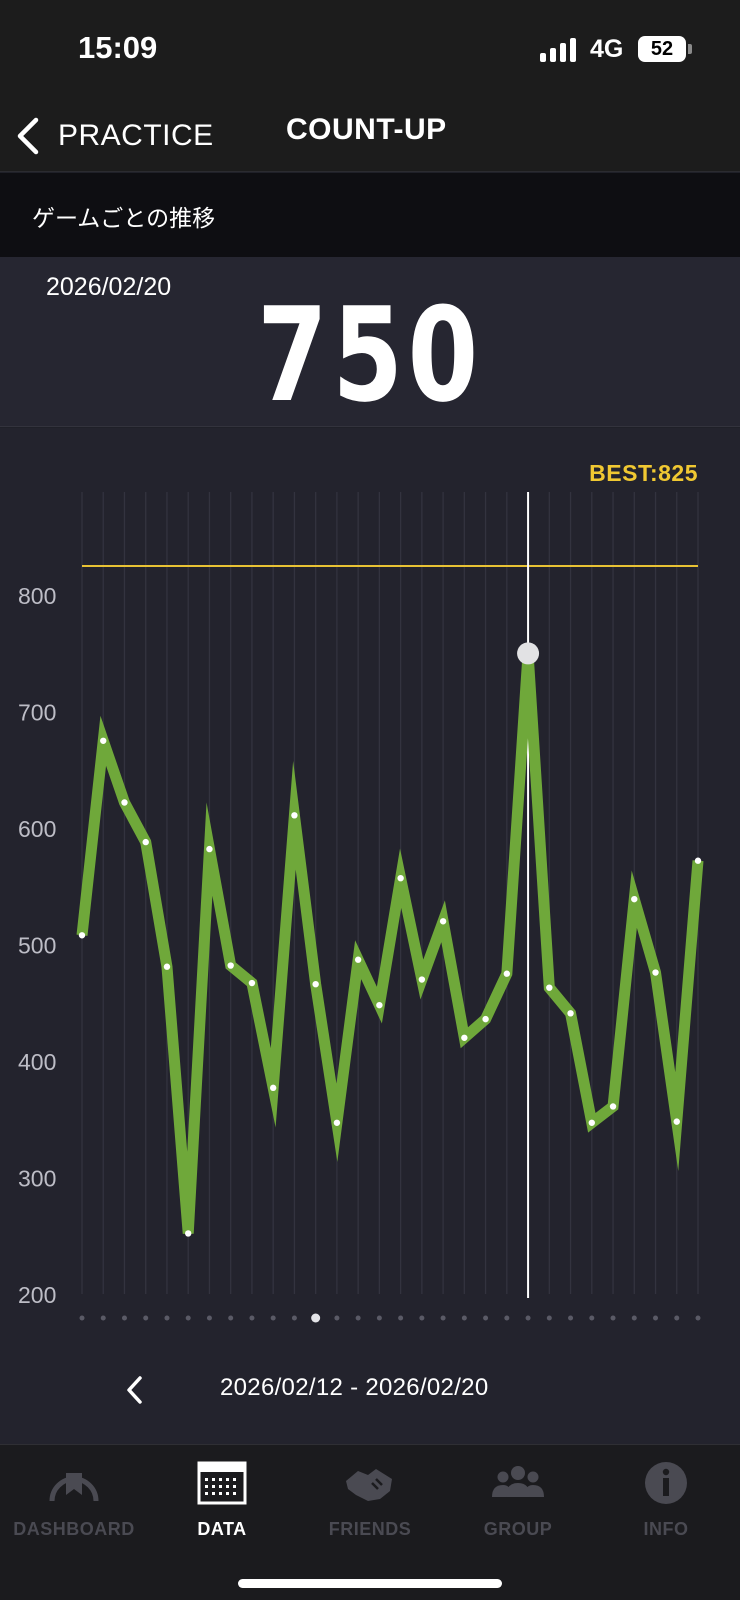 This screenshot has width=740, height=1600. Describe the element at coordinates (370, 1504) in the screenshot. I see `tab-friends: FRIENDS` at that location.